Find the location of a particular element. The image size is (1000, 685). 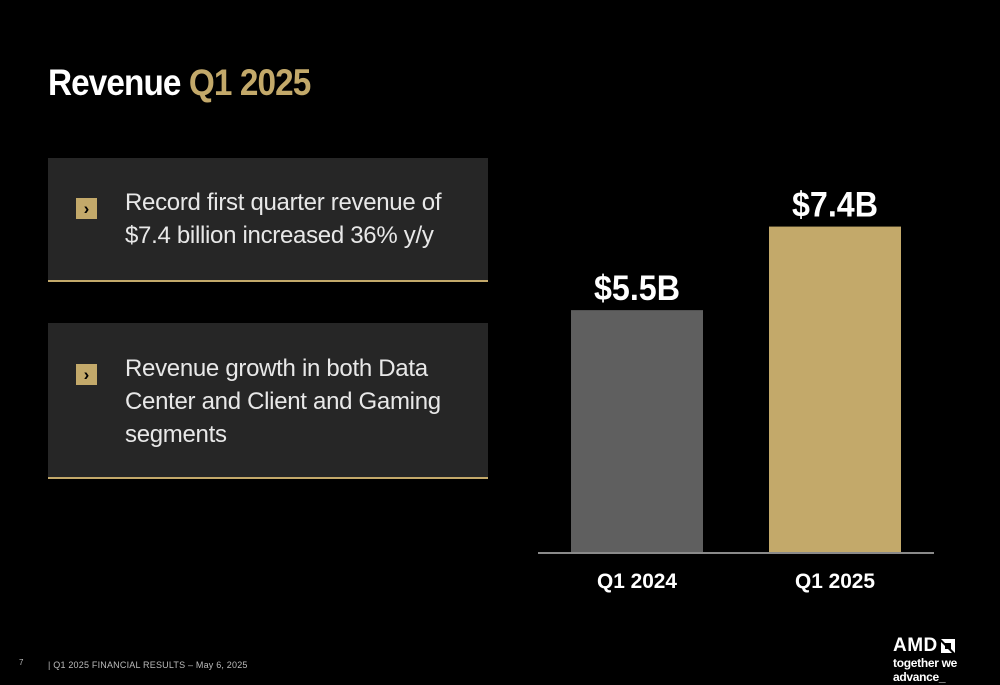

x-tick-label: Q1 2024 is located at coordinates (637, 581).